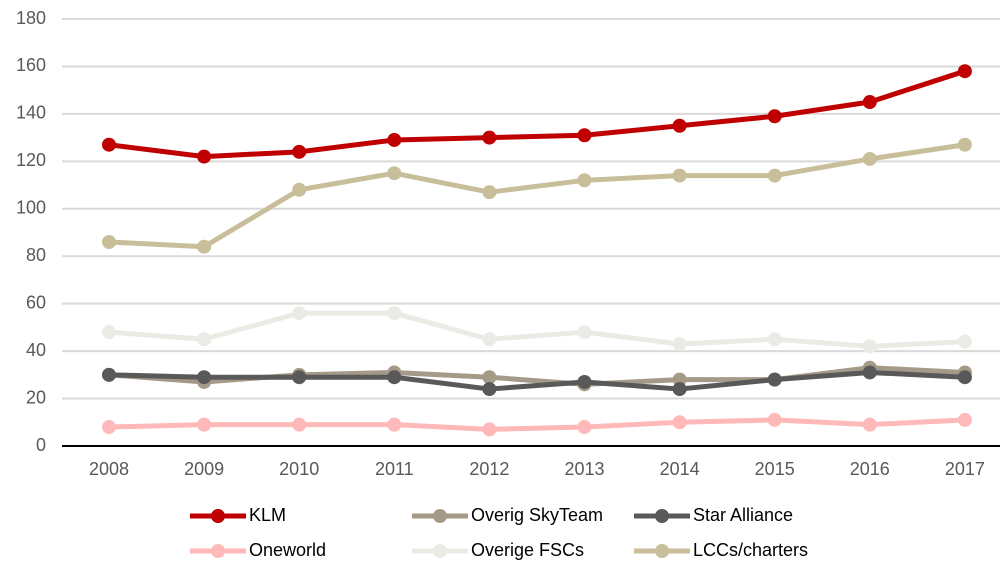  What do you see at coordinates (31, 113) in the screenshot?
I see `y-tick-label: 140` at bounding box center [31, 113].